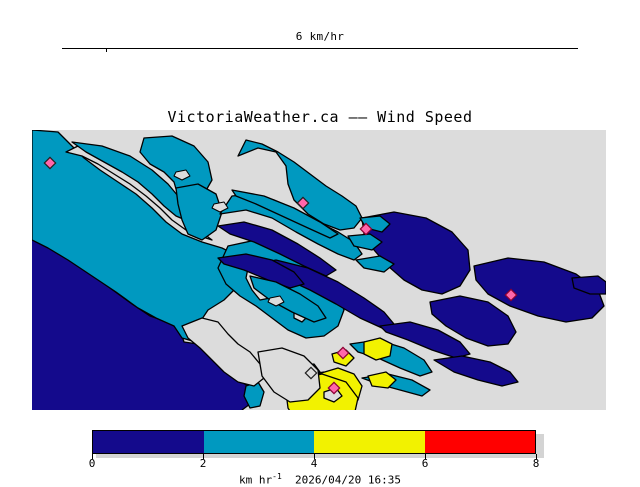  What do you see at coordinates (256, 480) in the screenshot?
I see `colorbar-units: km hr` at bounding box center [256, 480].